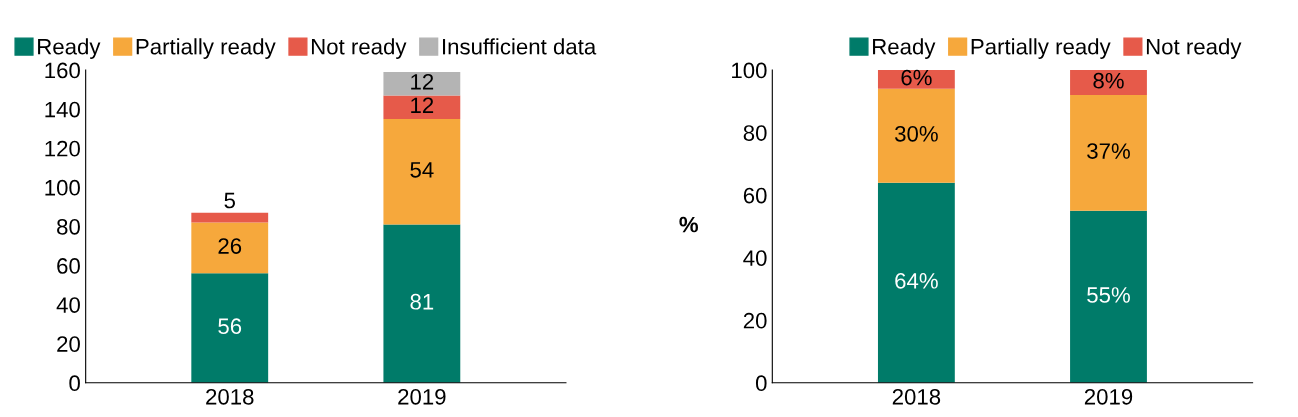 The image size is (1298, 417). I want to click on y-tick-label: 160, so click(62, 70).